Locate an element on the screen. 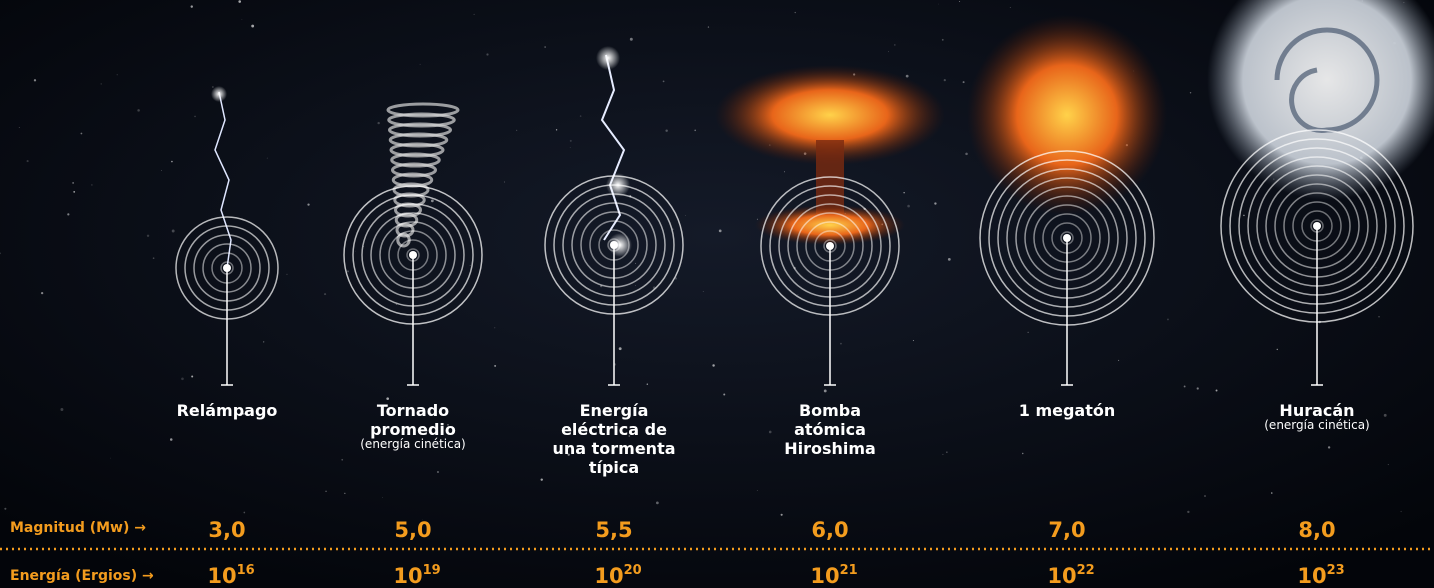  item: Relámpago 3,0 1016 is located at coordinates (227, 337).